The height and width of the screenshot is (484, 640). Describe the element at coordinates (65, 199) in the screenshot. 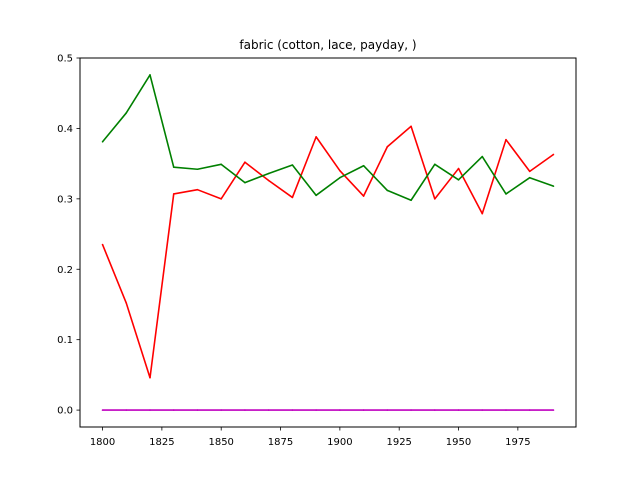

I see `y-tick-label: 0.3` at that location.